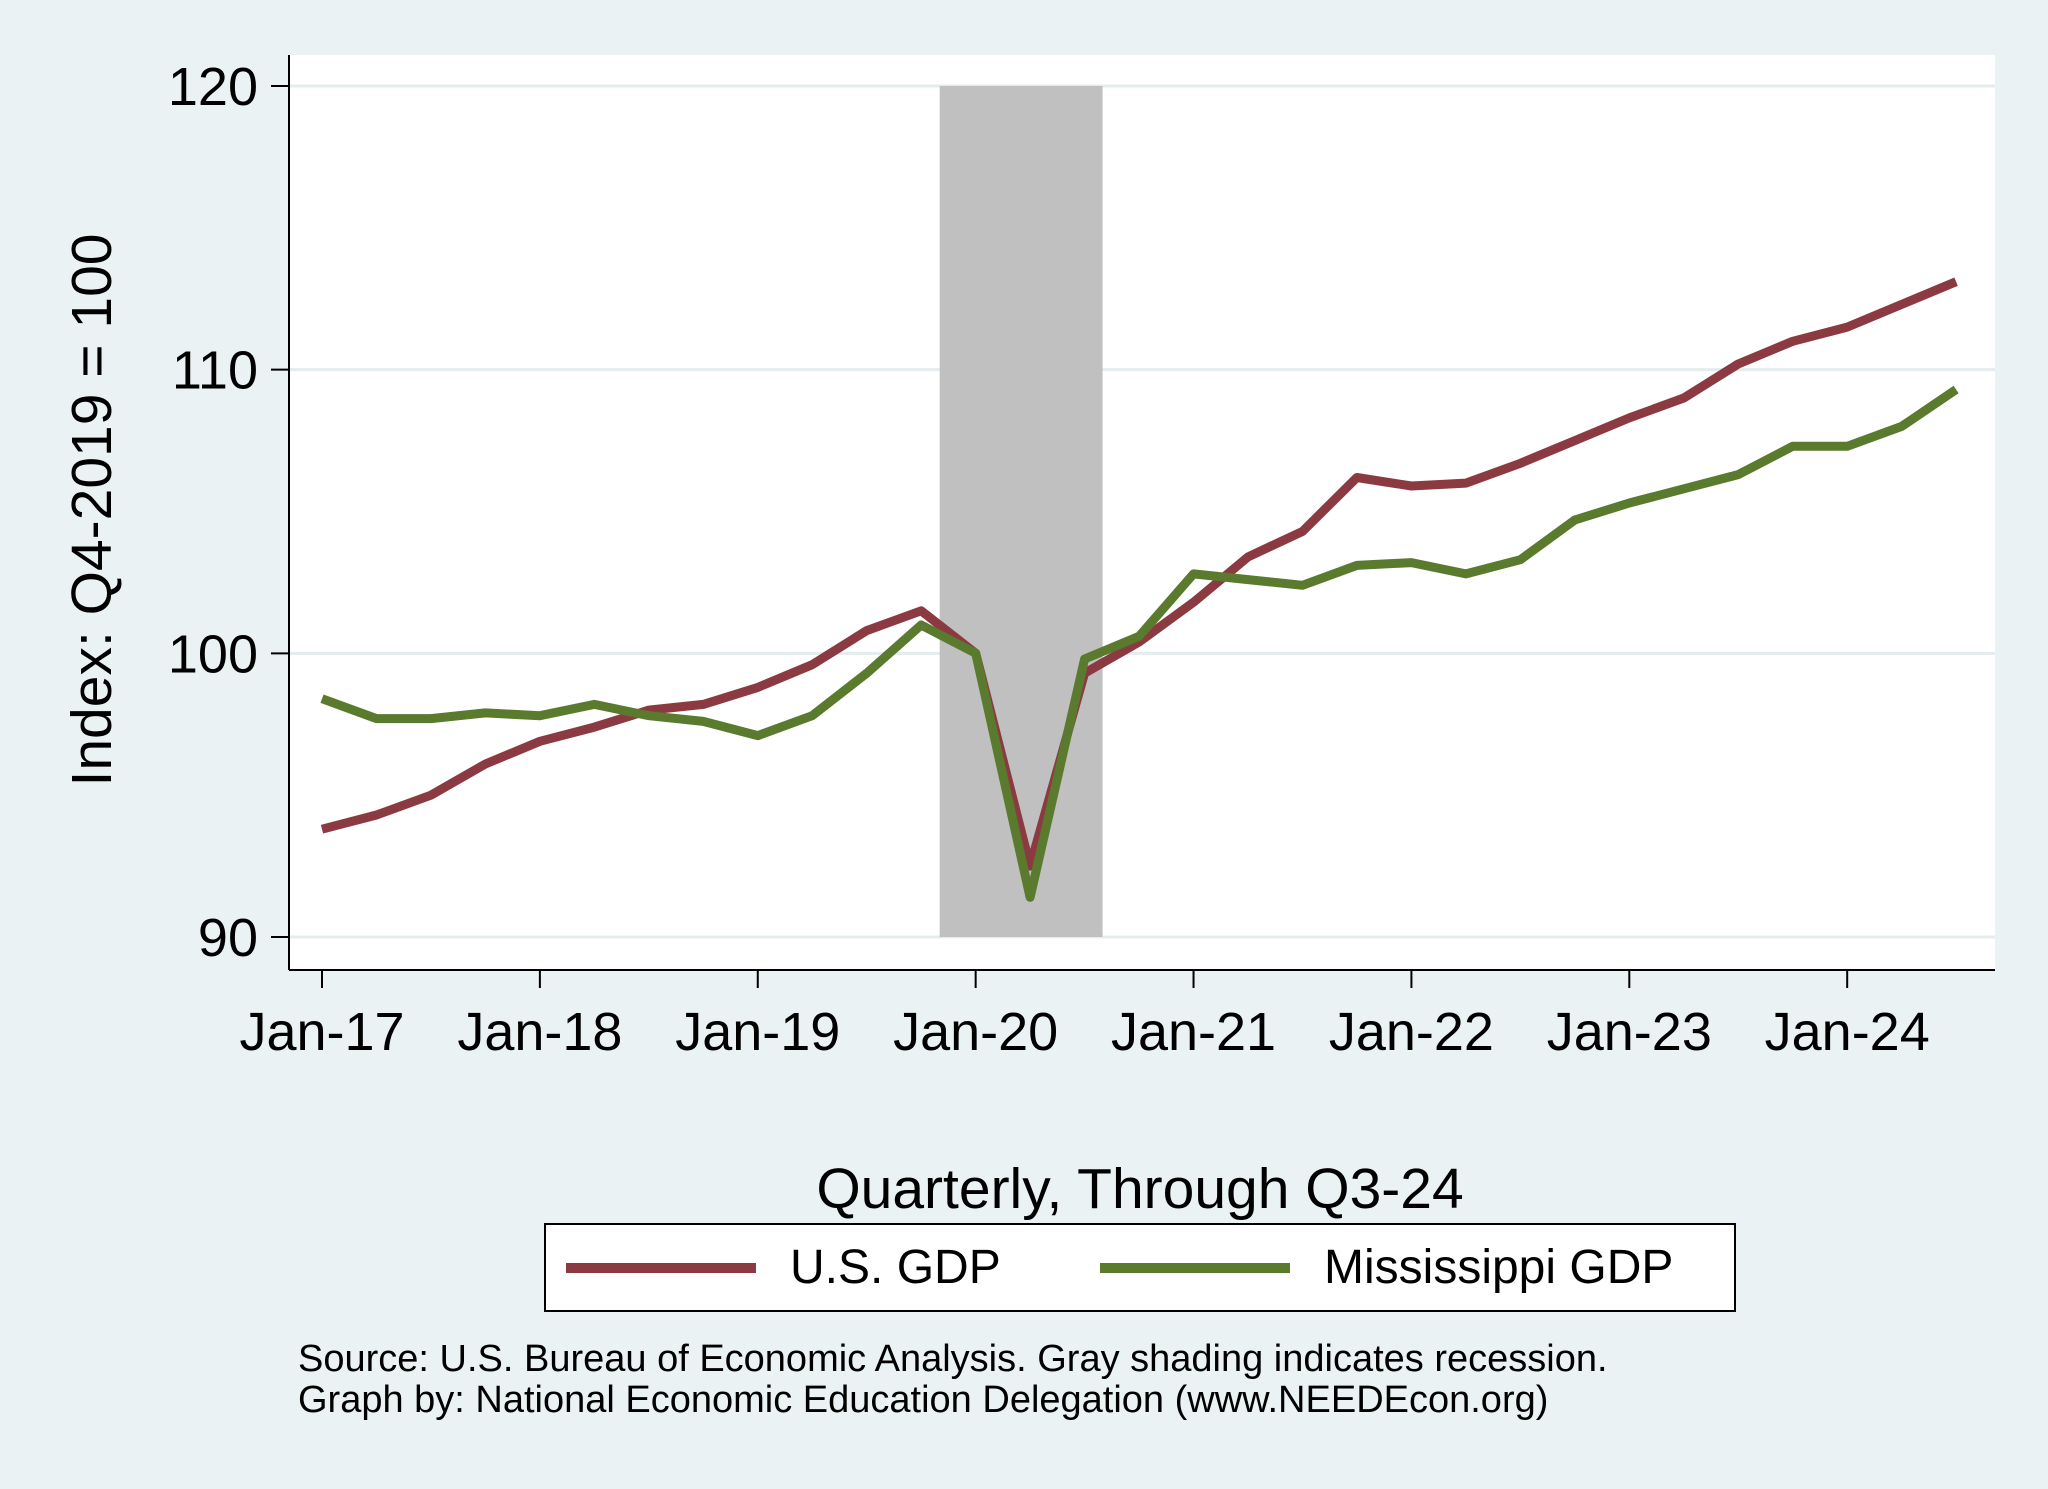  What do you see at coordinates (757, 1032) in the screenshot?
I see `x-tick-label-Jan-19: Jan-19` at bounding box center [757, 1032].